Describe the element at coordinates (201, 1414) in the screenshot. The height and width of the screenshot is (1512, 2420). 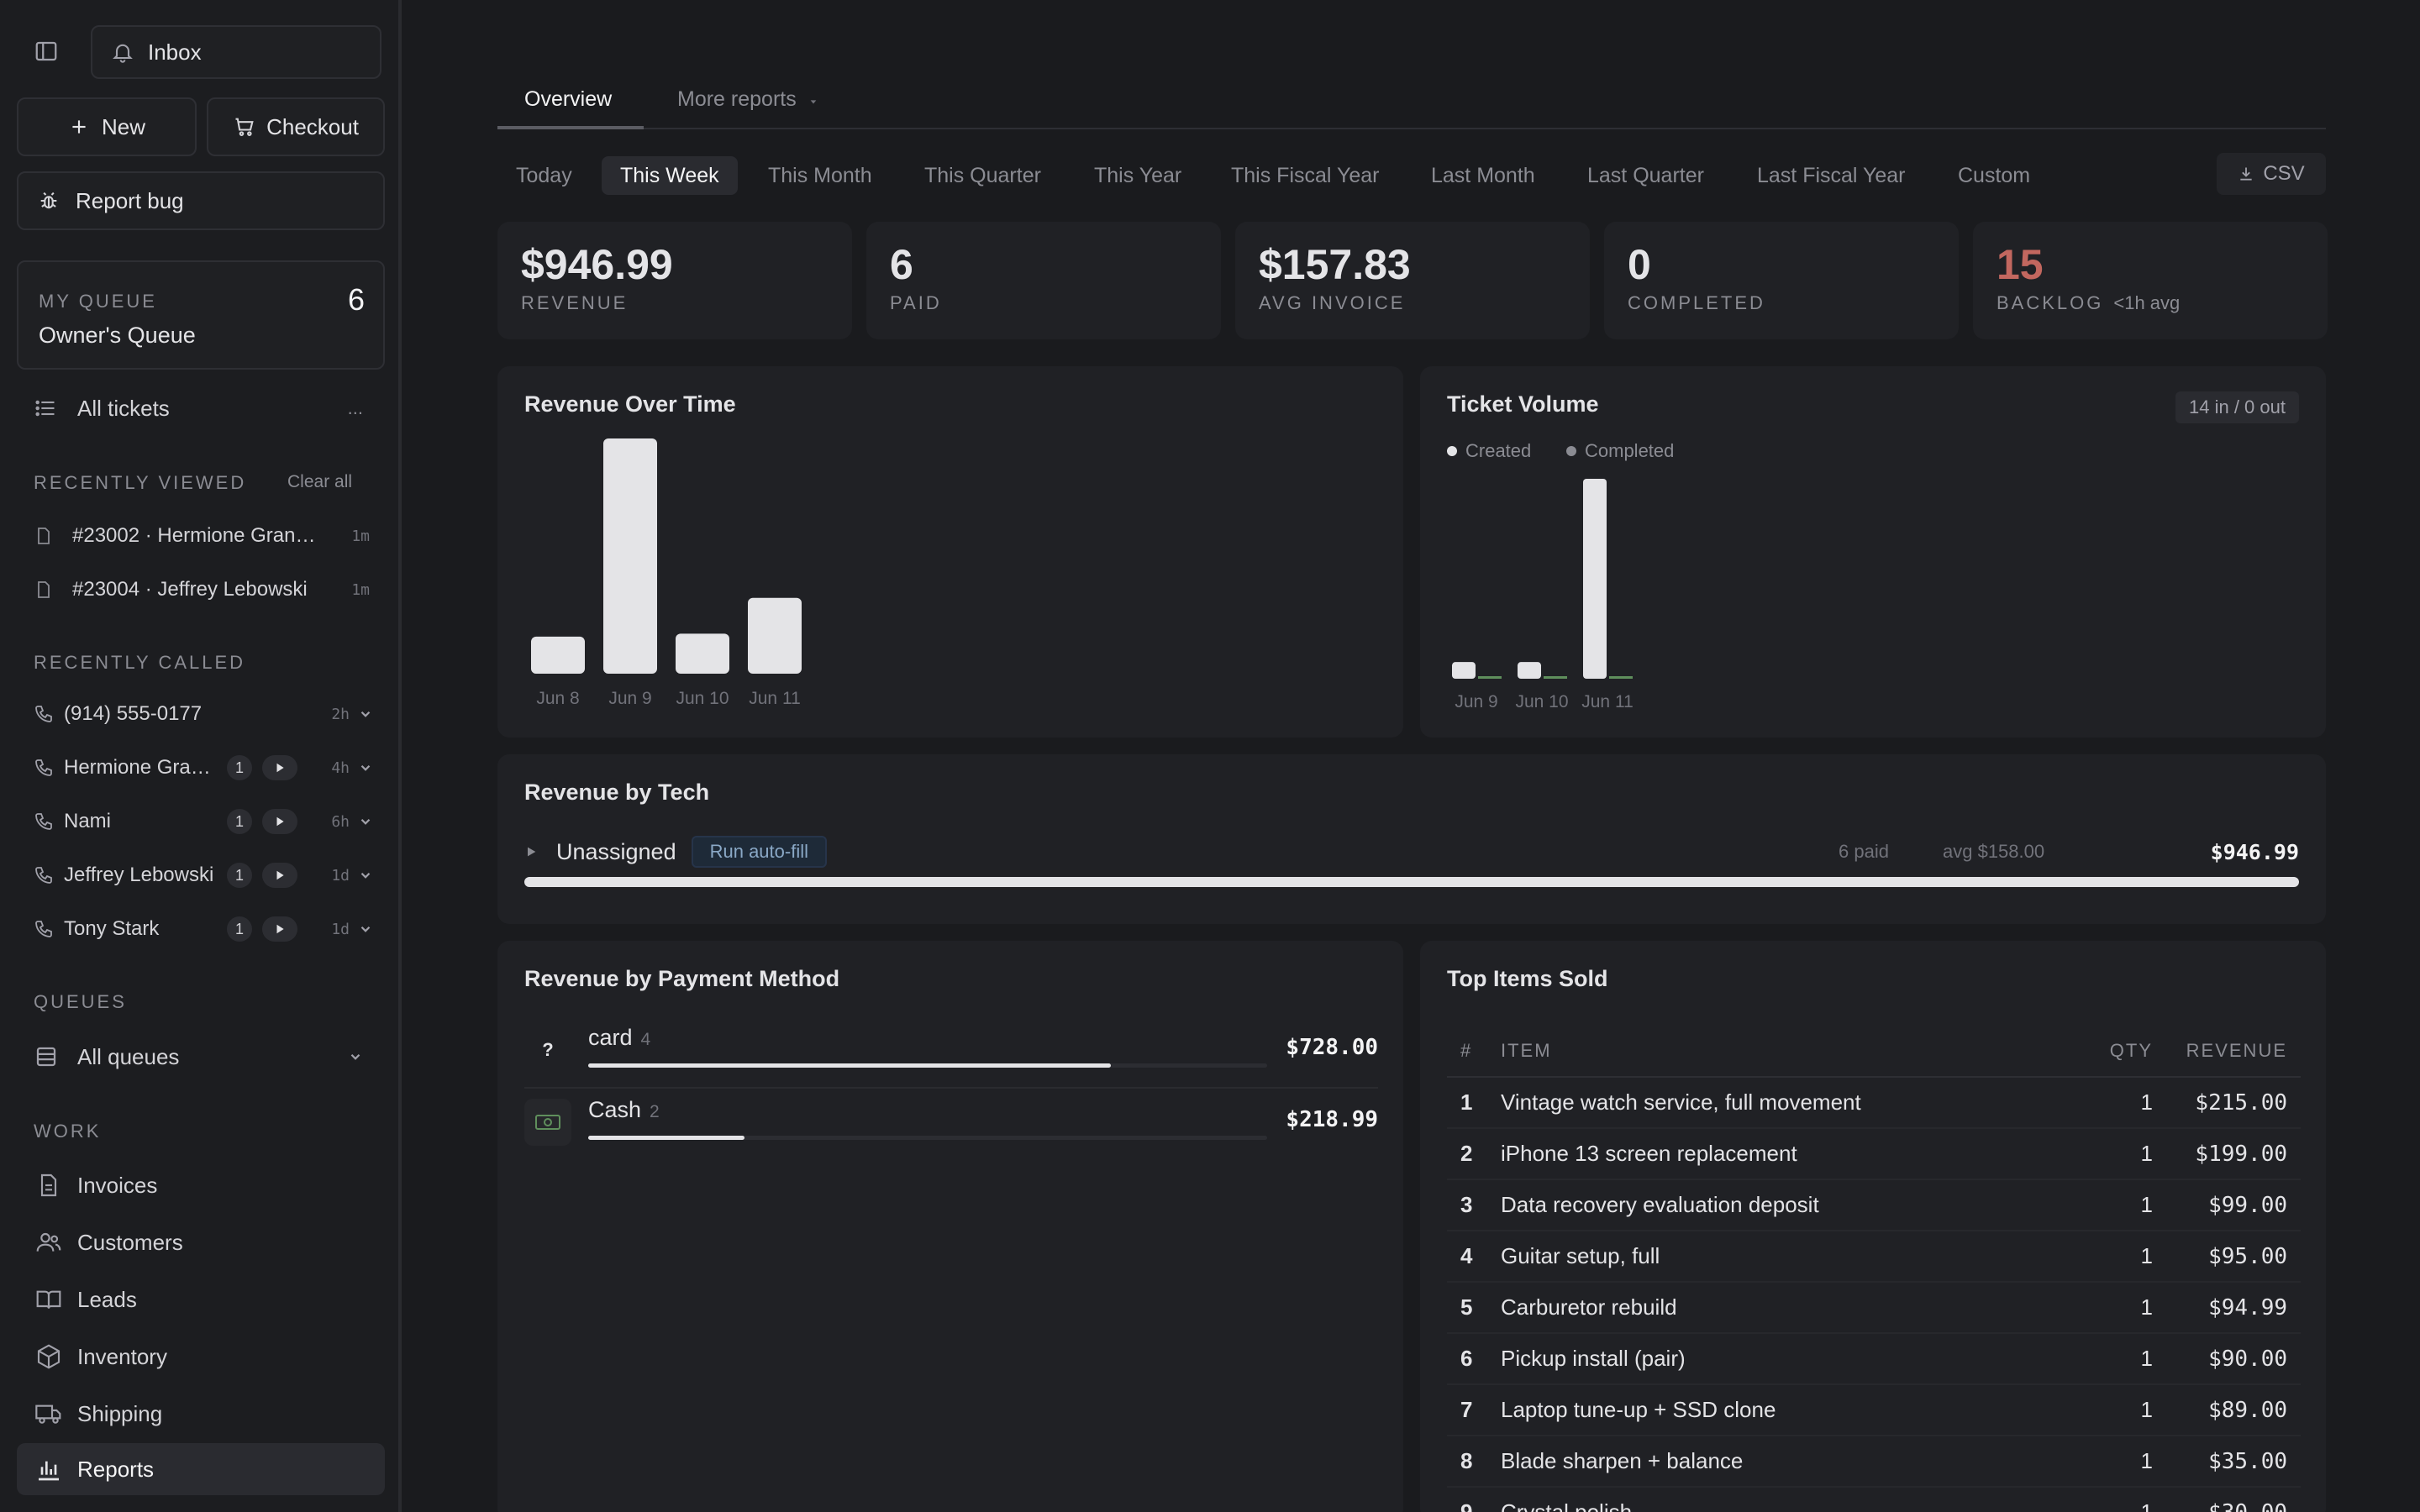
I see `nav-shipping: Shipping` at that location.